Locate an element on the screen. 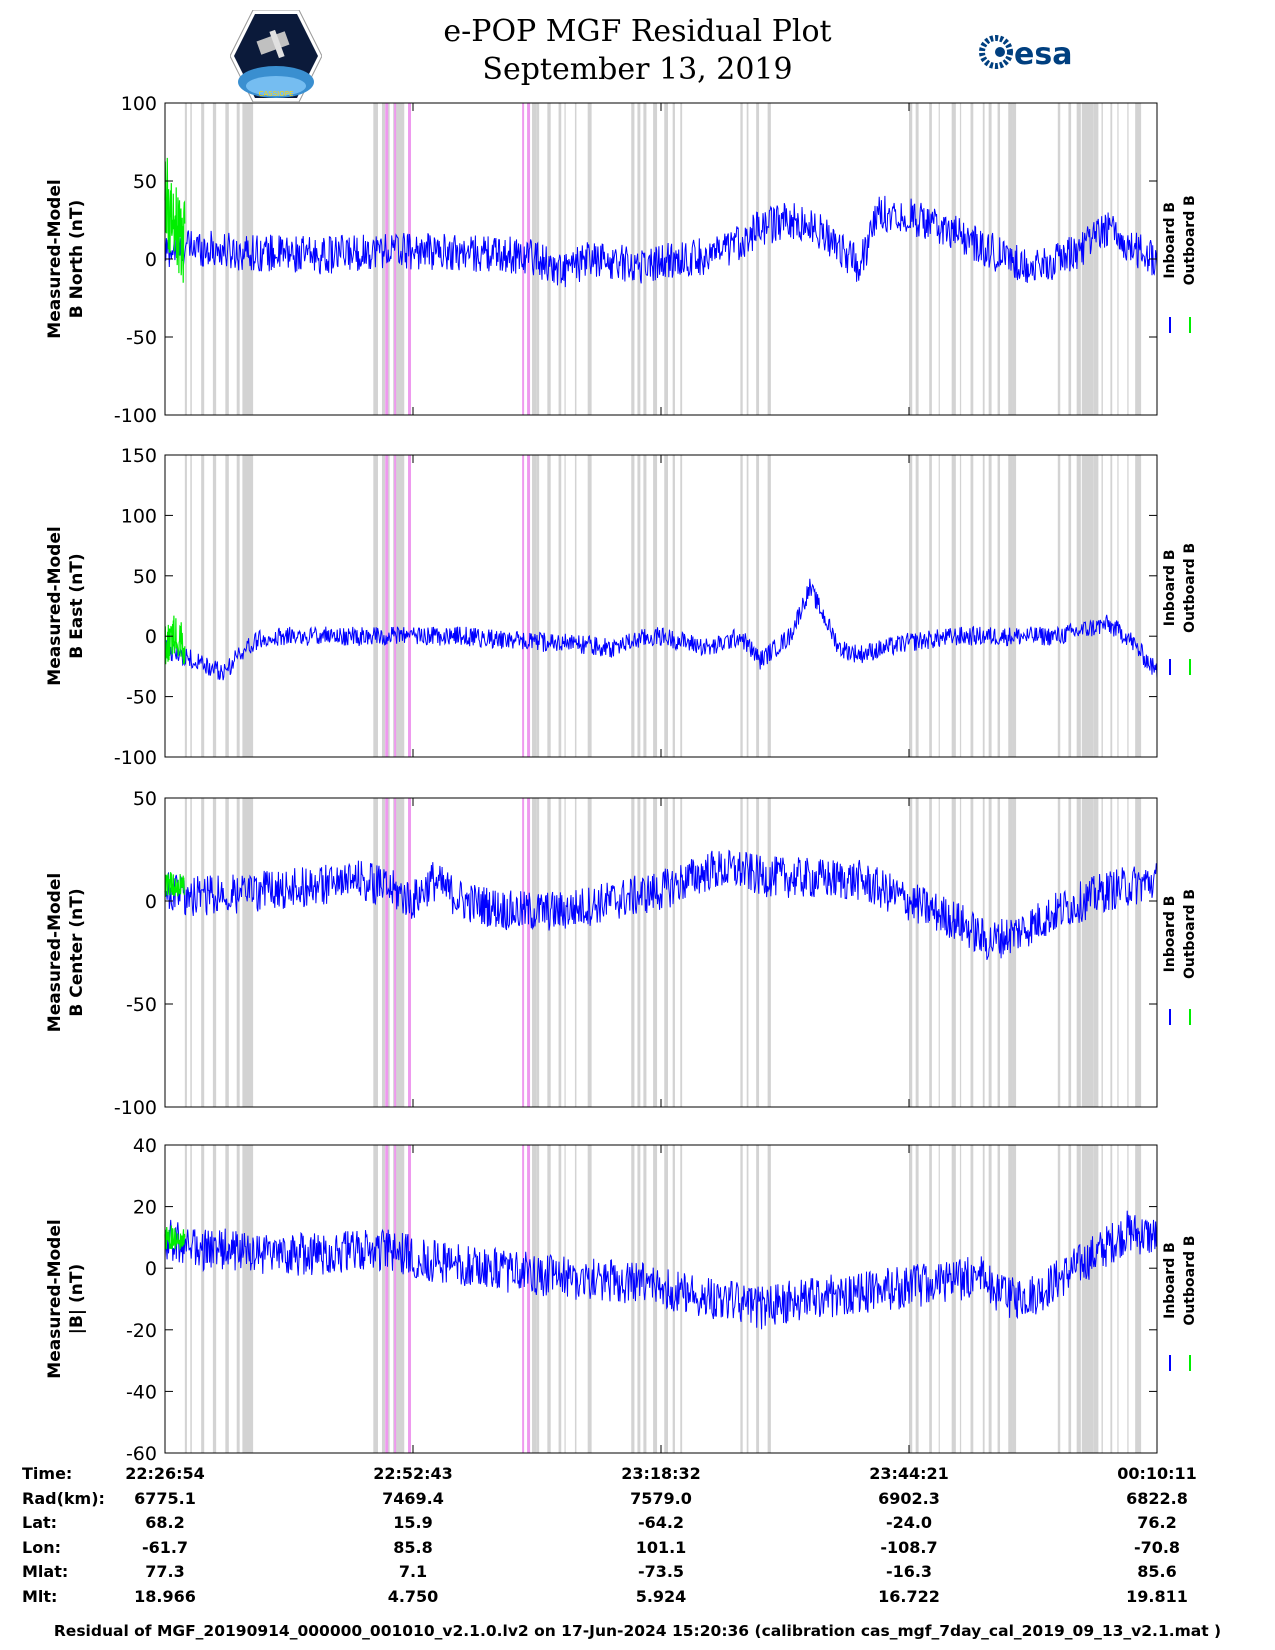 The width and height of the screenshot is (1275, 1650). orbit-table-cell: 18.966 is located at coordinates (165, 1596).